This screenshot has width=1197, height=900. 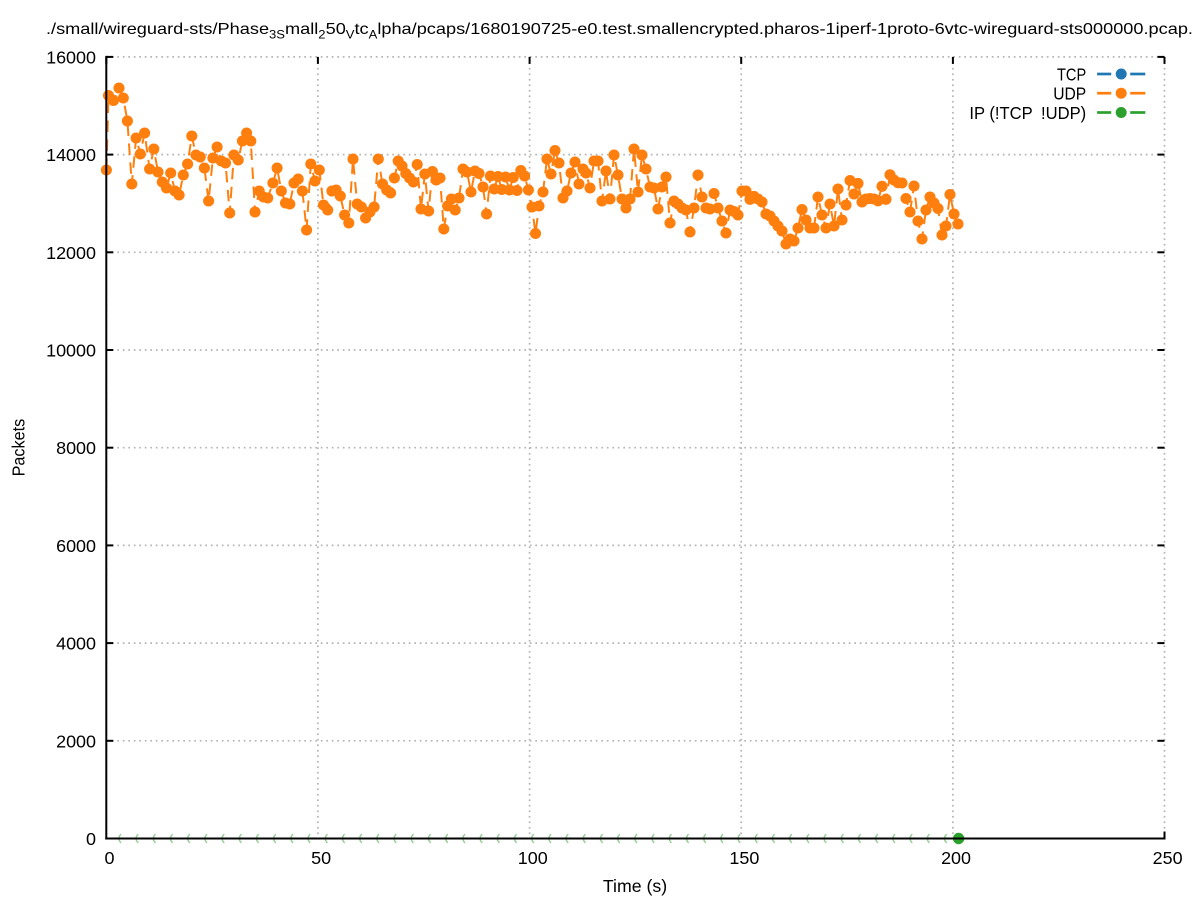 I want to click on svg-text: 2000, so click(x=76, y=741).